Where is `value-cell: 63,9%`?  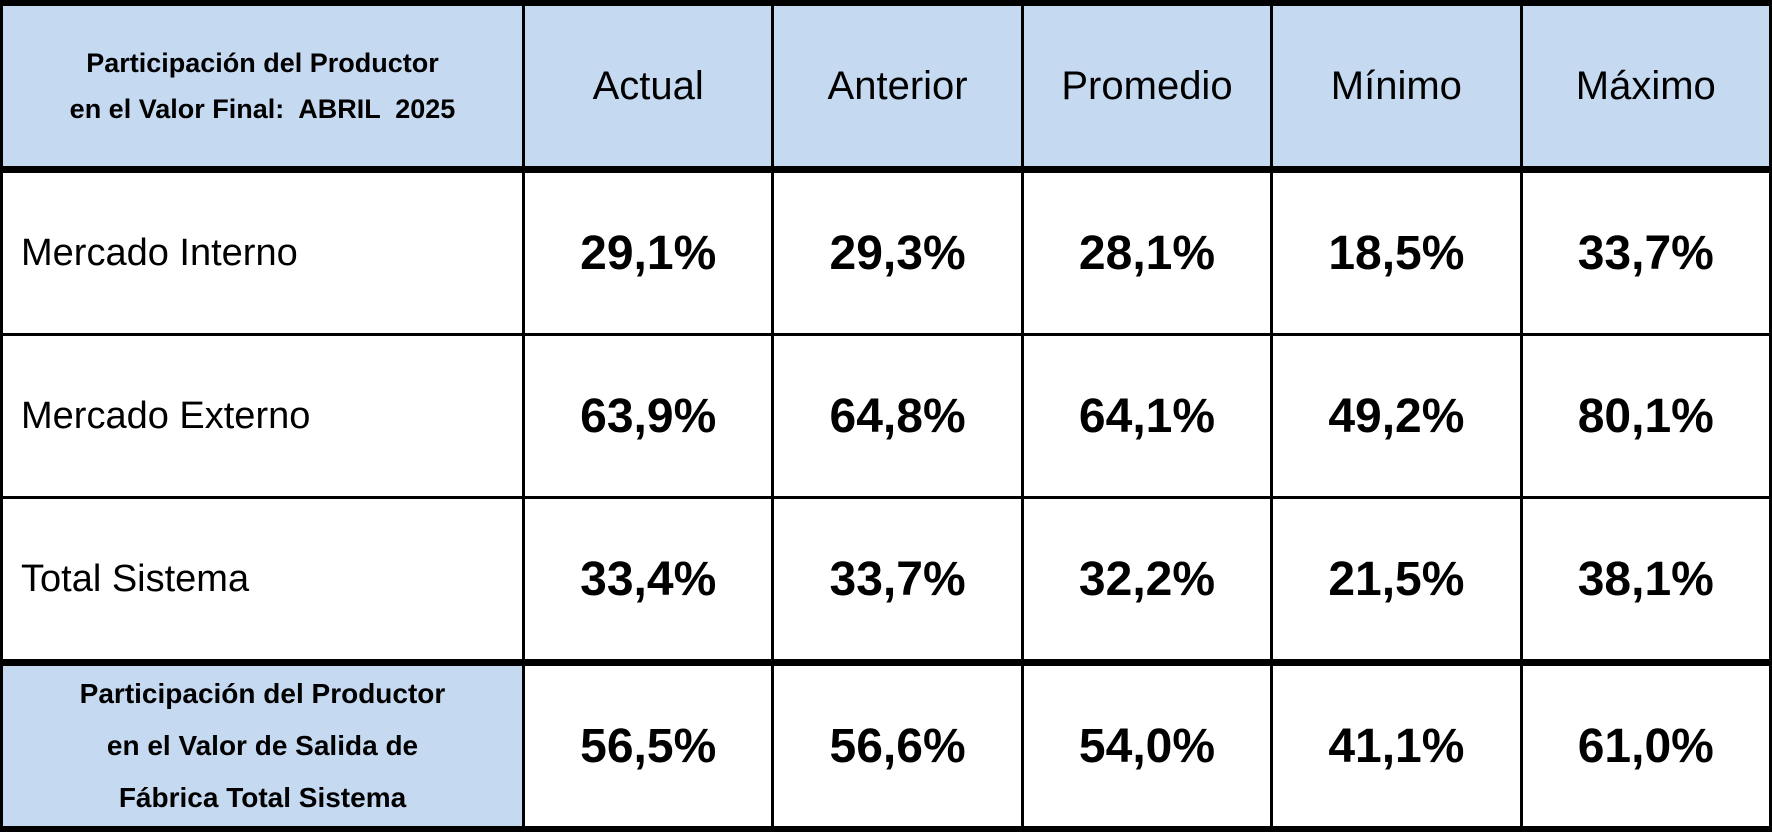
value-cell: 63,9% is located at coordinates (648, 416).